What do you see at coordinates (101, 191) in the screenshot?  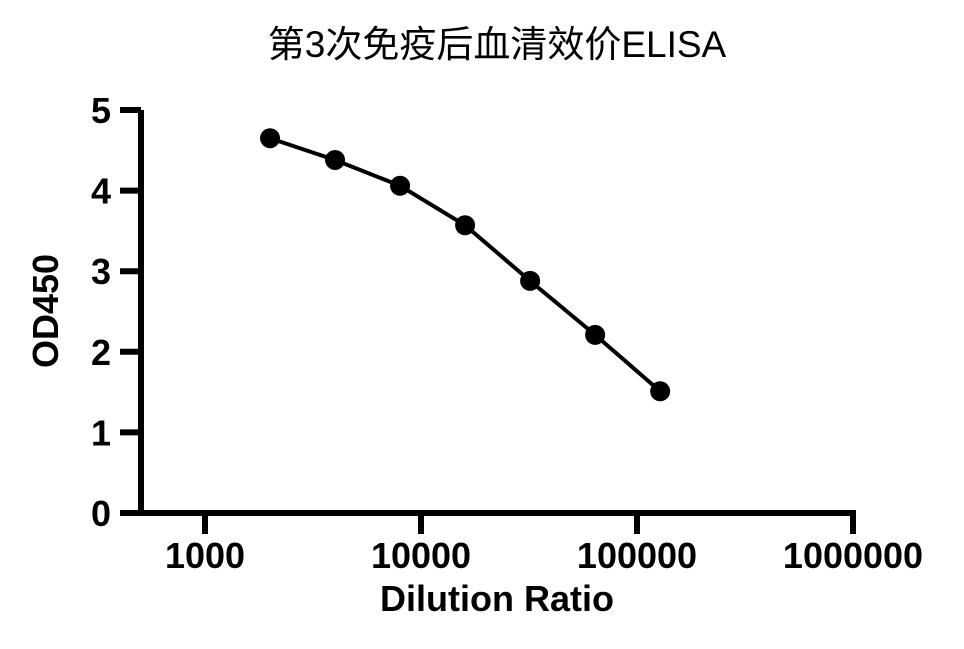 I see `y-tick-label: 4` at bounding box center [101, 191].